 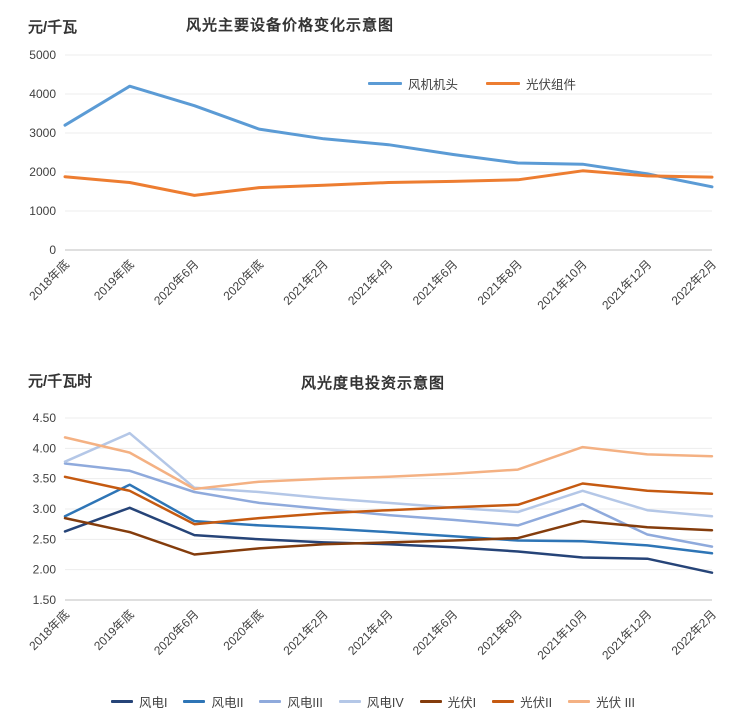 I want to click on legend-item-风电I: 风电I, so click(x=139, y=701).